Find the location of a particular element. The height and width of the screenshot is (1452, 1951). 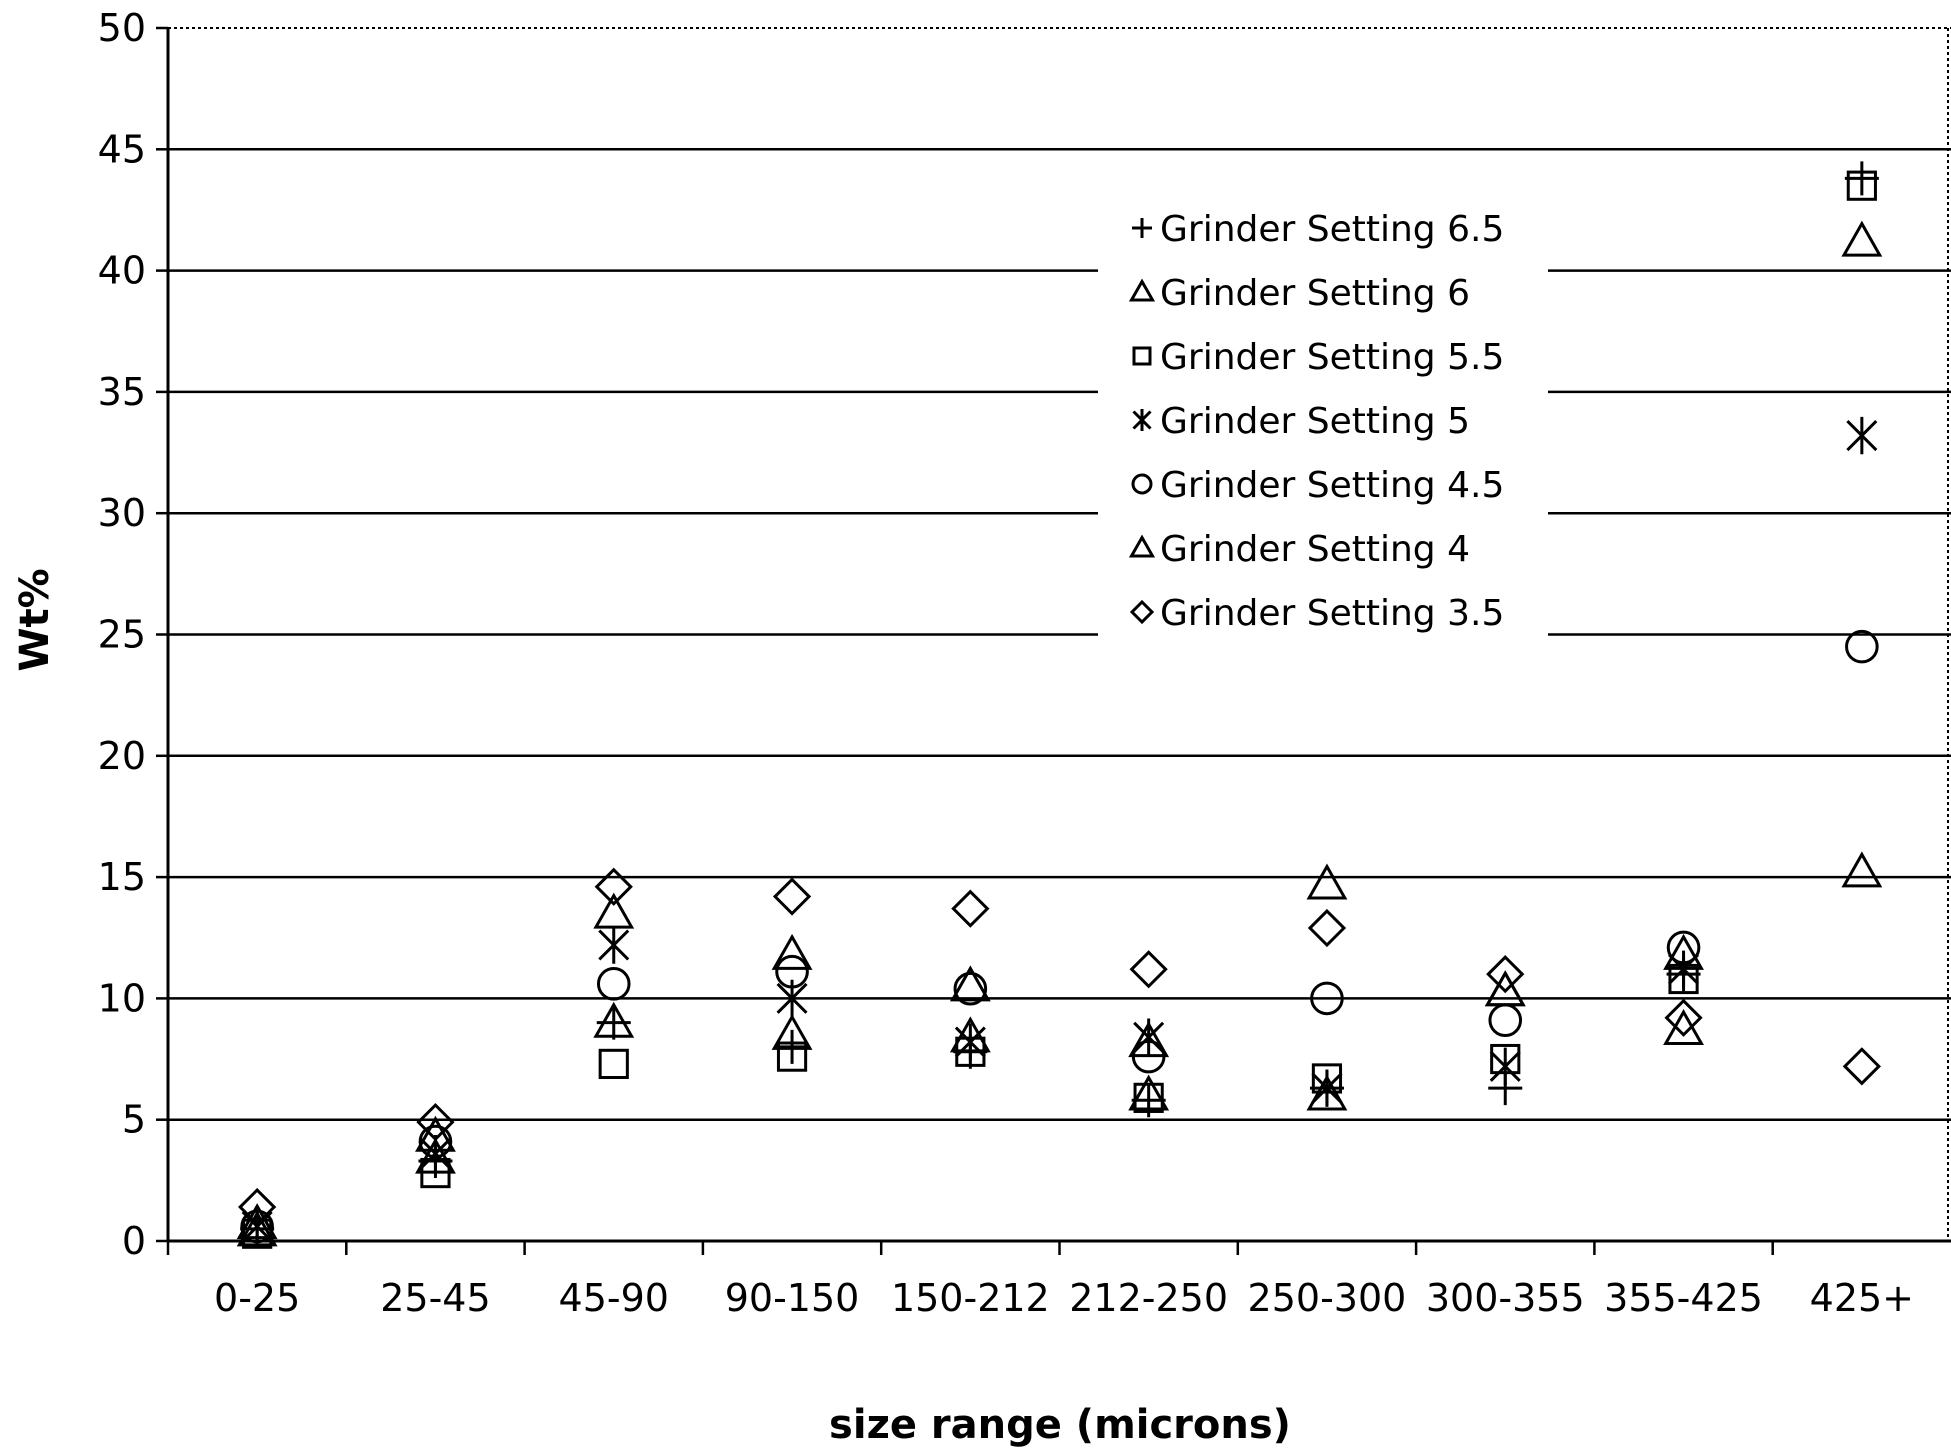

legend-label: Grinder Setting 5.5 is located at coordinates (1332, 357).